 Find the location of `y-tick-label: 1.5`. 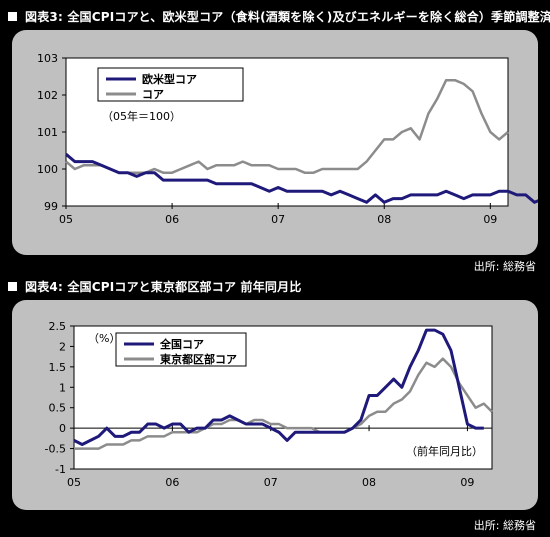

y-tick-label: 1.5 is located at coordinates (58, 367).